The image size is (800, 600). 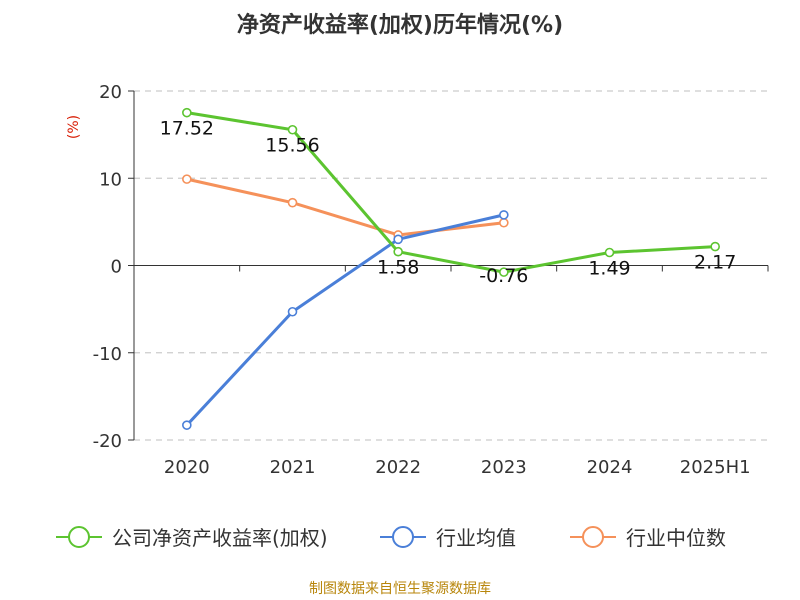 What do you see at coordinates (391, 538) in the screenshot?
I see `legend: 公司净资产收益率(加权) 行业均值 行业中位数` at bounding box center [391, 538].